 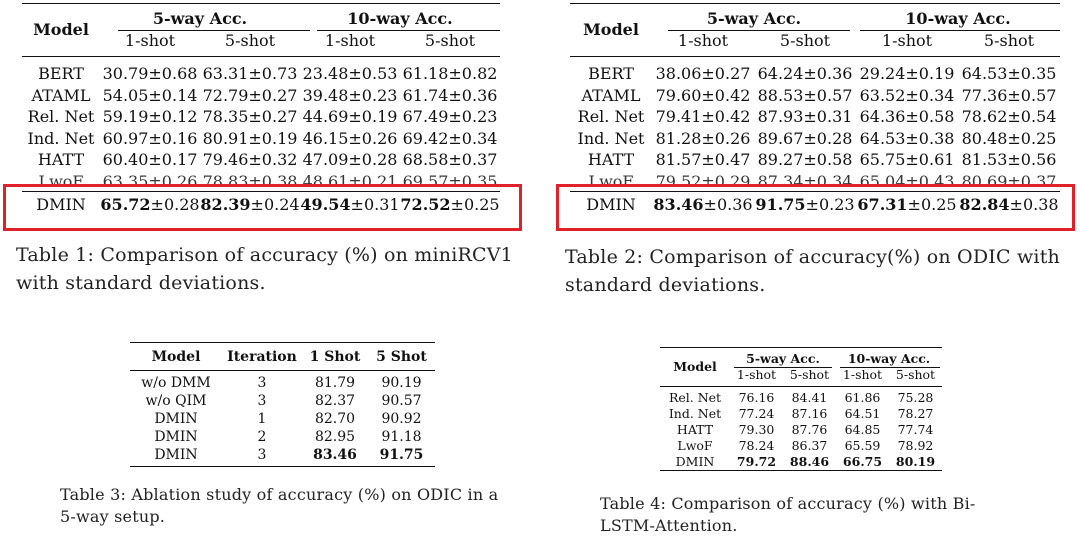 What do you see at coordinates (882, 138) in the screenshot?
I see `cell-mean: 64.53` at bounding box center [882, 138].